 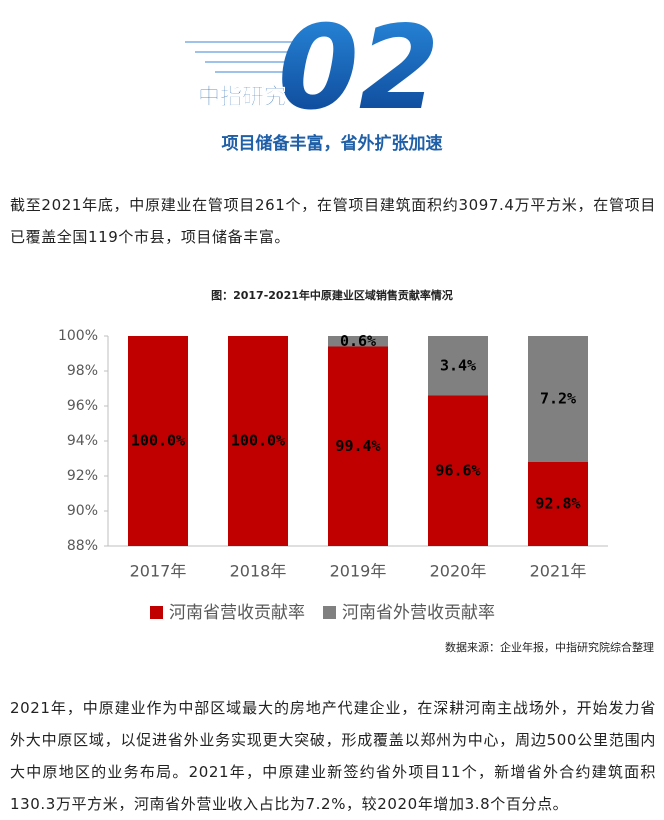 What do you see at coordinates (82, 546) in the screenshot?
I see `y-tick-label: 88%` at bounding box center [82, 546].